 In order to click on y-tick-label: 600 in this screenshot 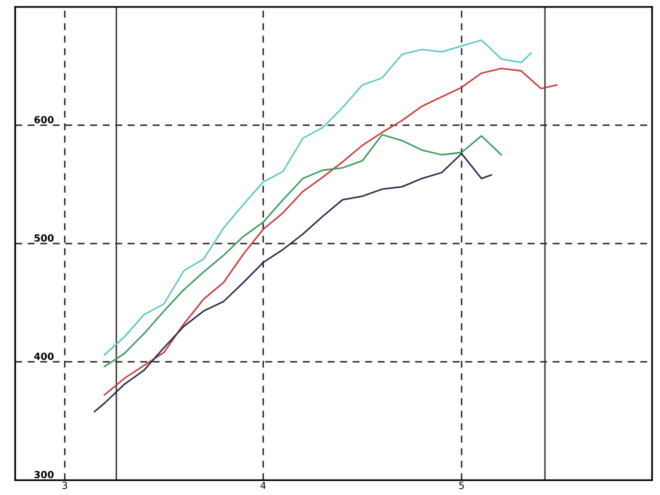, I will do `click(44, 120)`.